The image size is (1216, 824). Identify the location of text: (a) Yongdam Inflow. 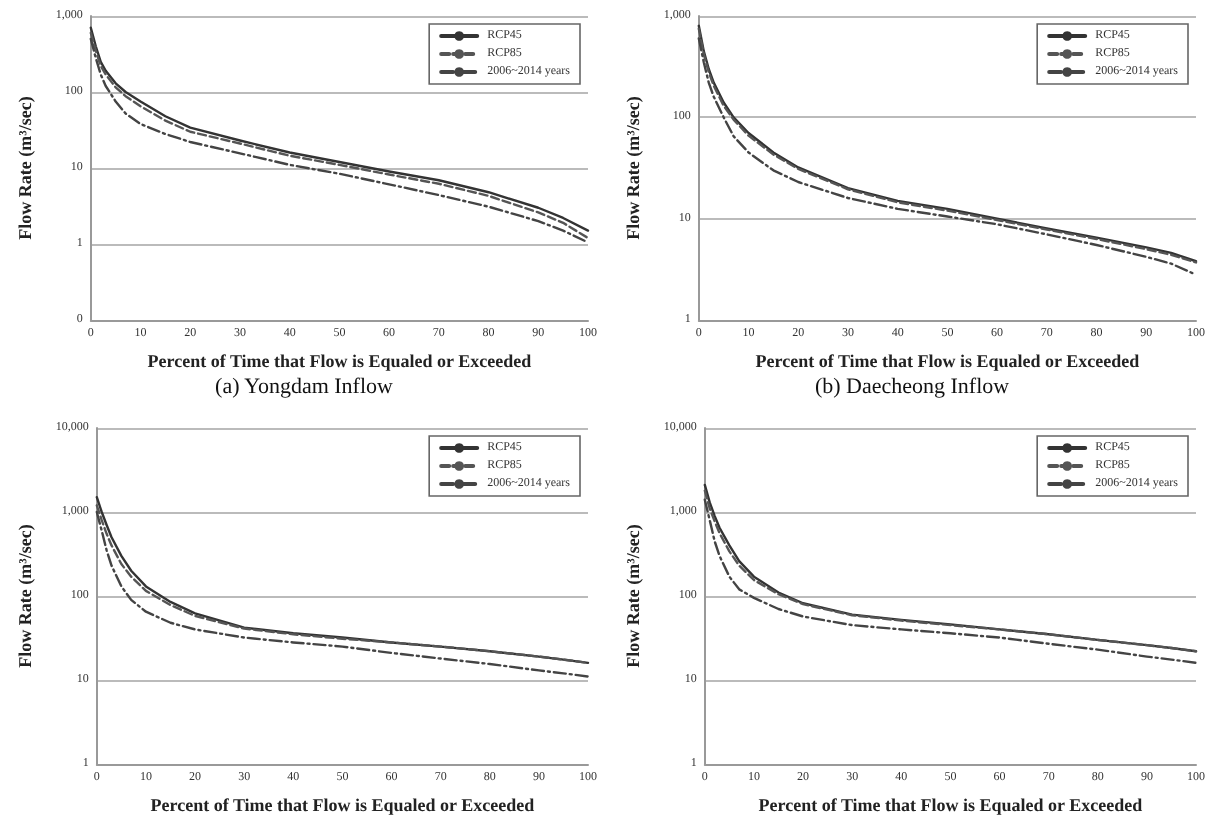
(304, 387).